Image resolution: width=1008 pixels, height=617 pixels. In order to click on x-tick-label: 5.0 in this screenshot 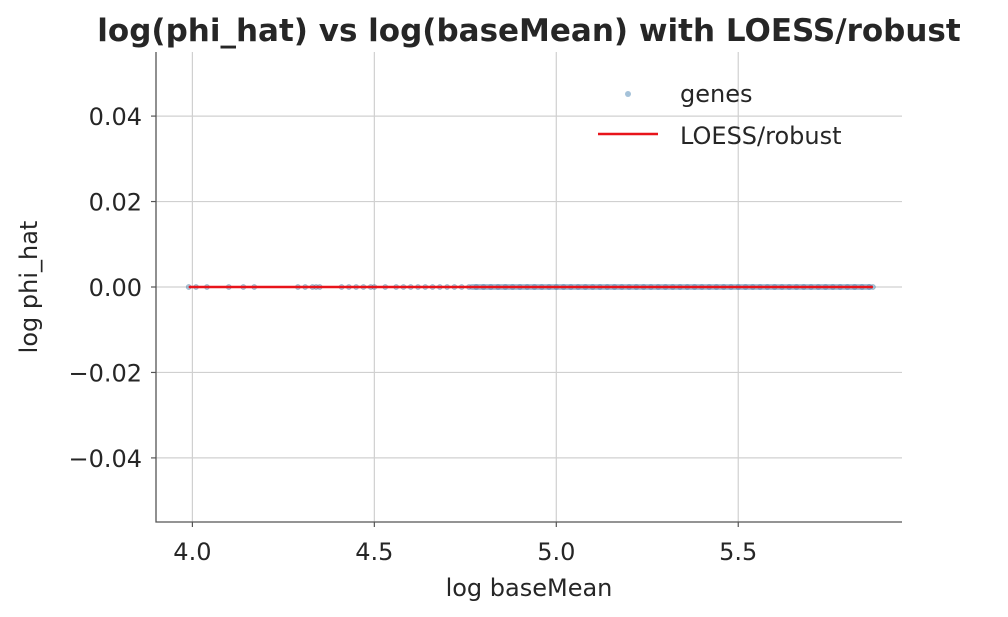, I will do `click(556, 552)`.